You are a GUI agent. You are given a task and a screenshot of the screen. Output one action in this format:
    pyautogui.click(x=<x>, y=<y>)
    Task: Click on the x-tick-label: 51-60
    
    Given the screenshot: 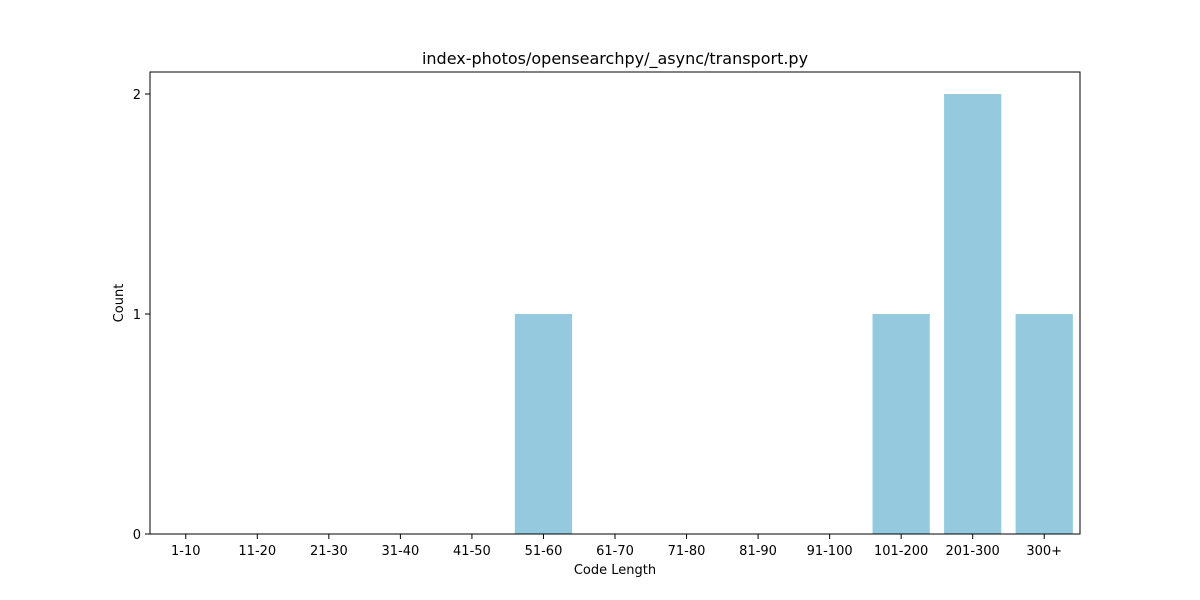 What is the action you would take?
    pyautogui.click(x=544, y=551)
    